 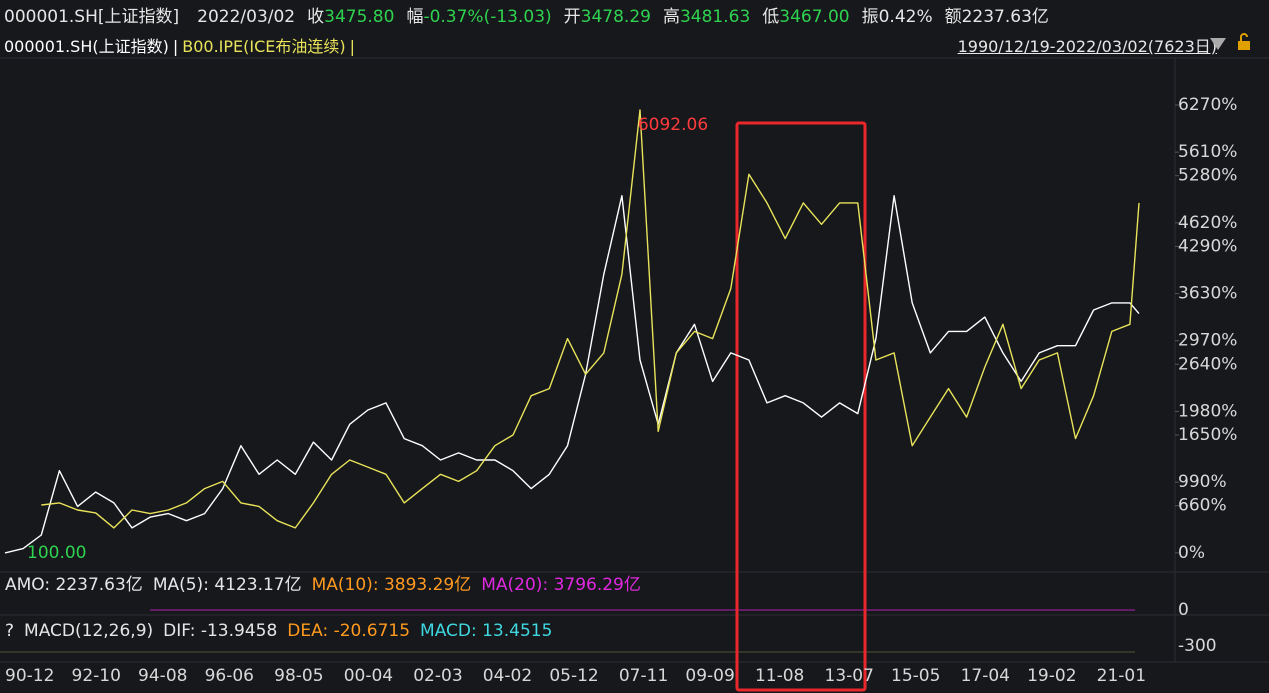 What do you see at coordinates (227, 585) in the screenshot?
I see `amo-label: MA(5): 4123.17亿` at bounding box center [227, 585].